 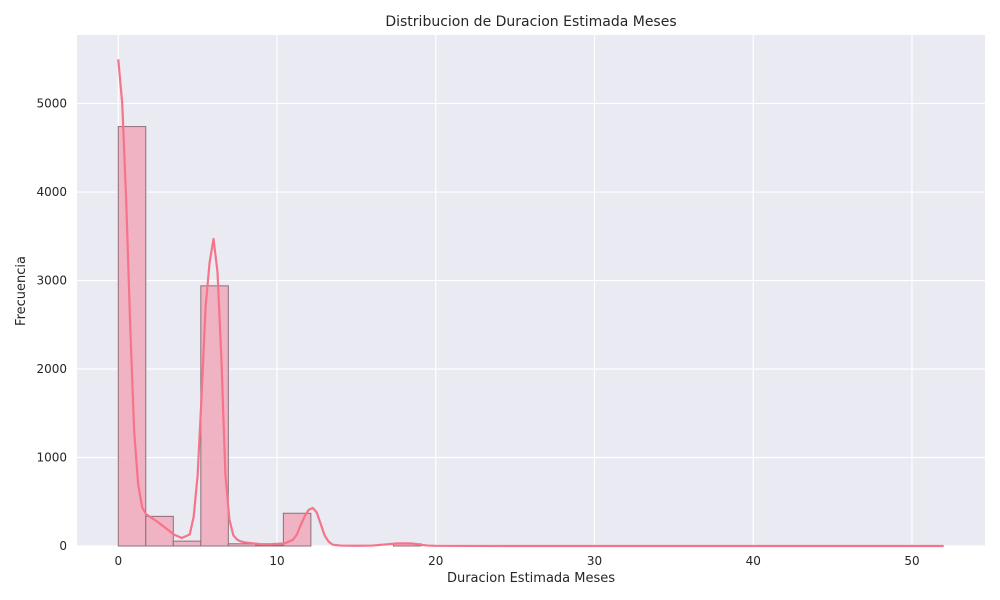 I want to click on x-tick-label: 50, so click(x=911, y=561).